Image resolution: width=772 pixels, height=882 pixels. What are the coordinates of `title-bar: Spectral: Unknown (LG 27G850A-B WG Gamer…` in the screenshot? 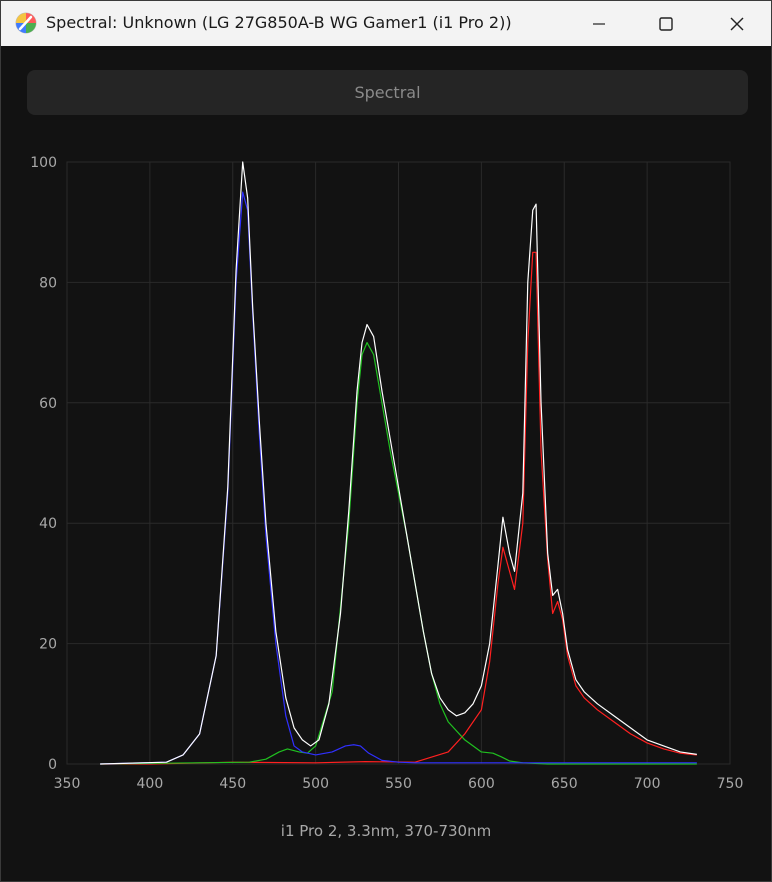 It's located at (386, 23).